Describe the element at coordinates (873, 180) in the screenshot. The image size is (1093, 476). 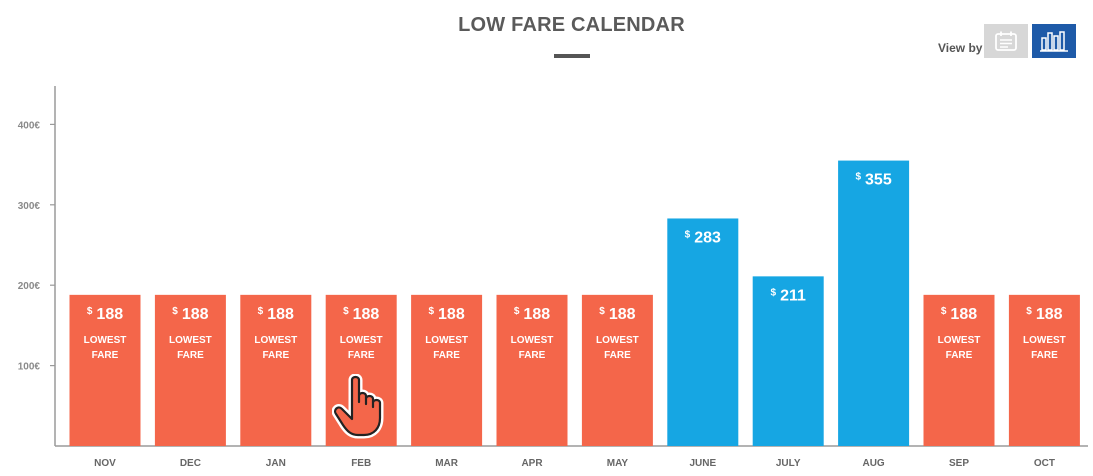
I see `bar-value-label: $355` at that location.